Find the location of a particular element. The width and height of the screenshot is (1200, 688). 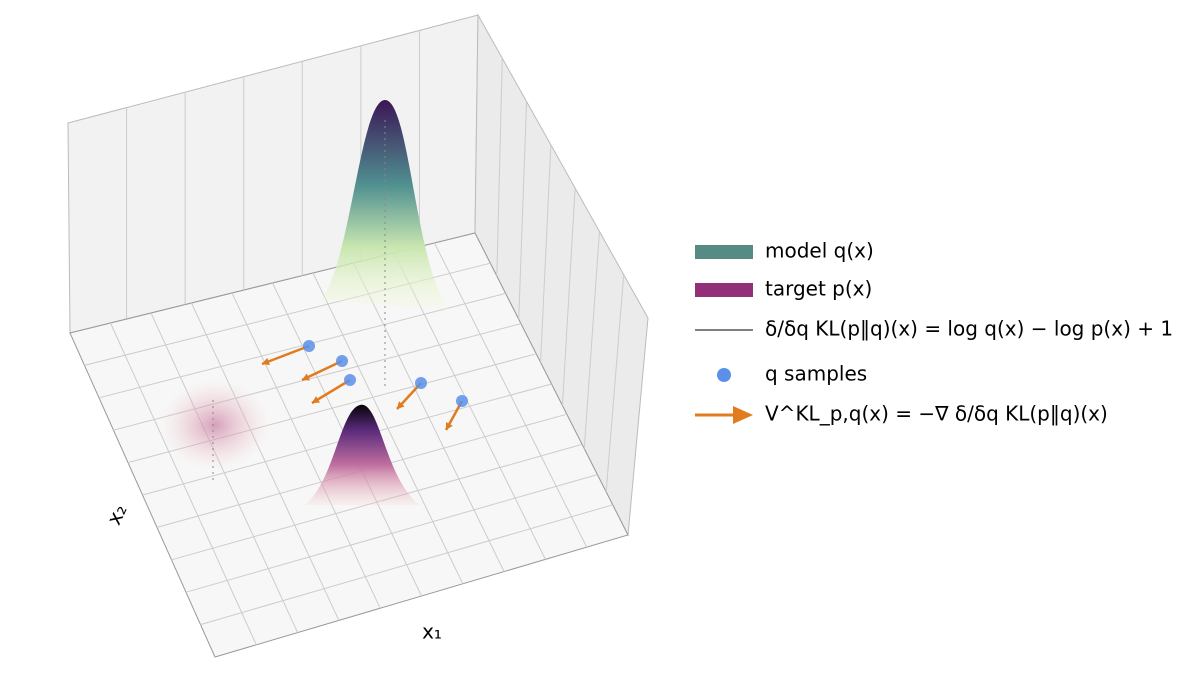

target-blob is located at coordinates (215, 425).